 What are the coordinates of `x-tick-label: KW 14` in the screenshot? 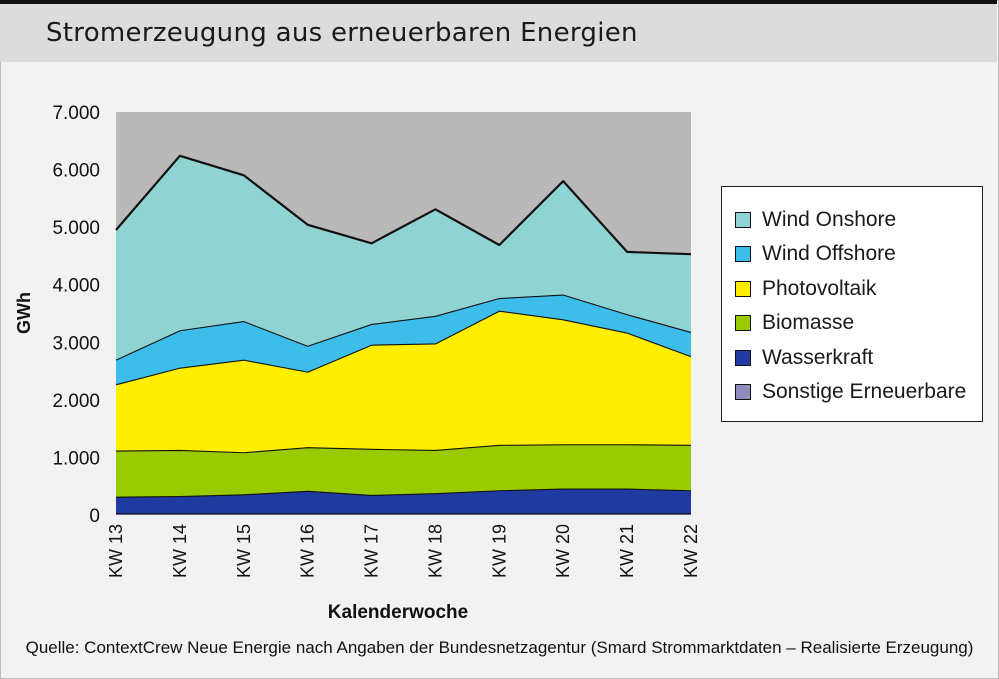 It's located at (180, 551).